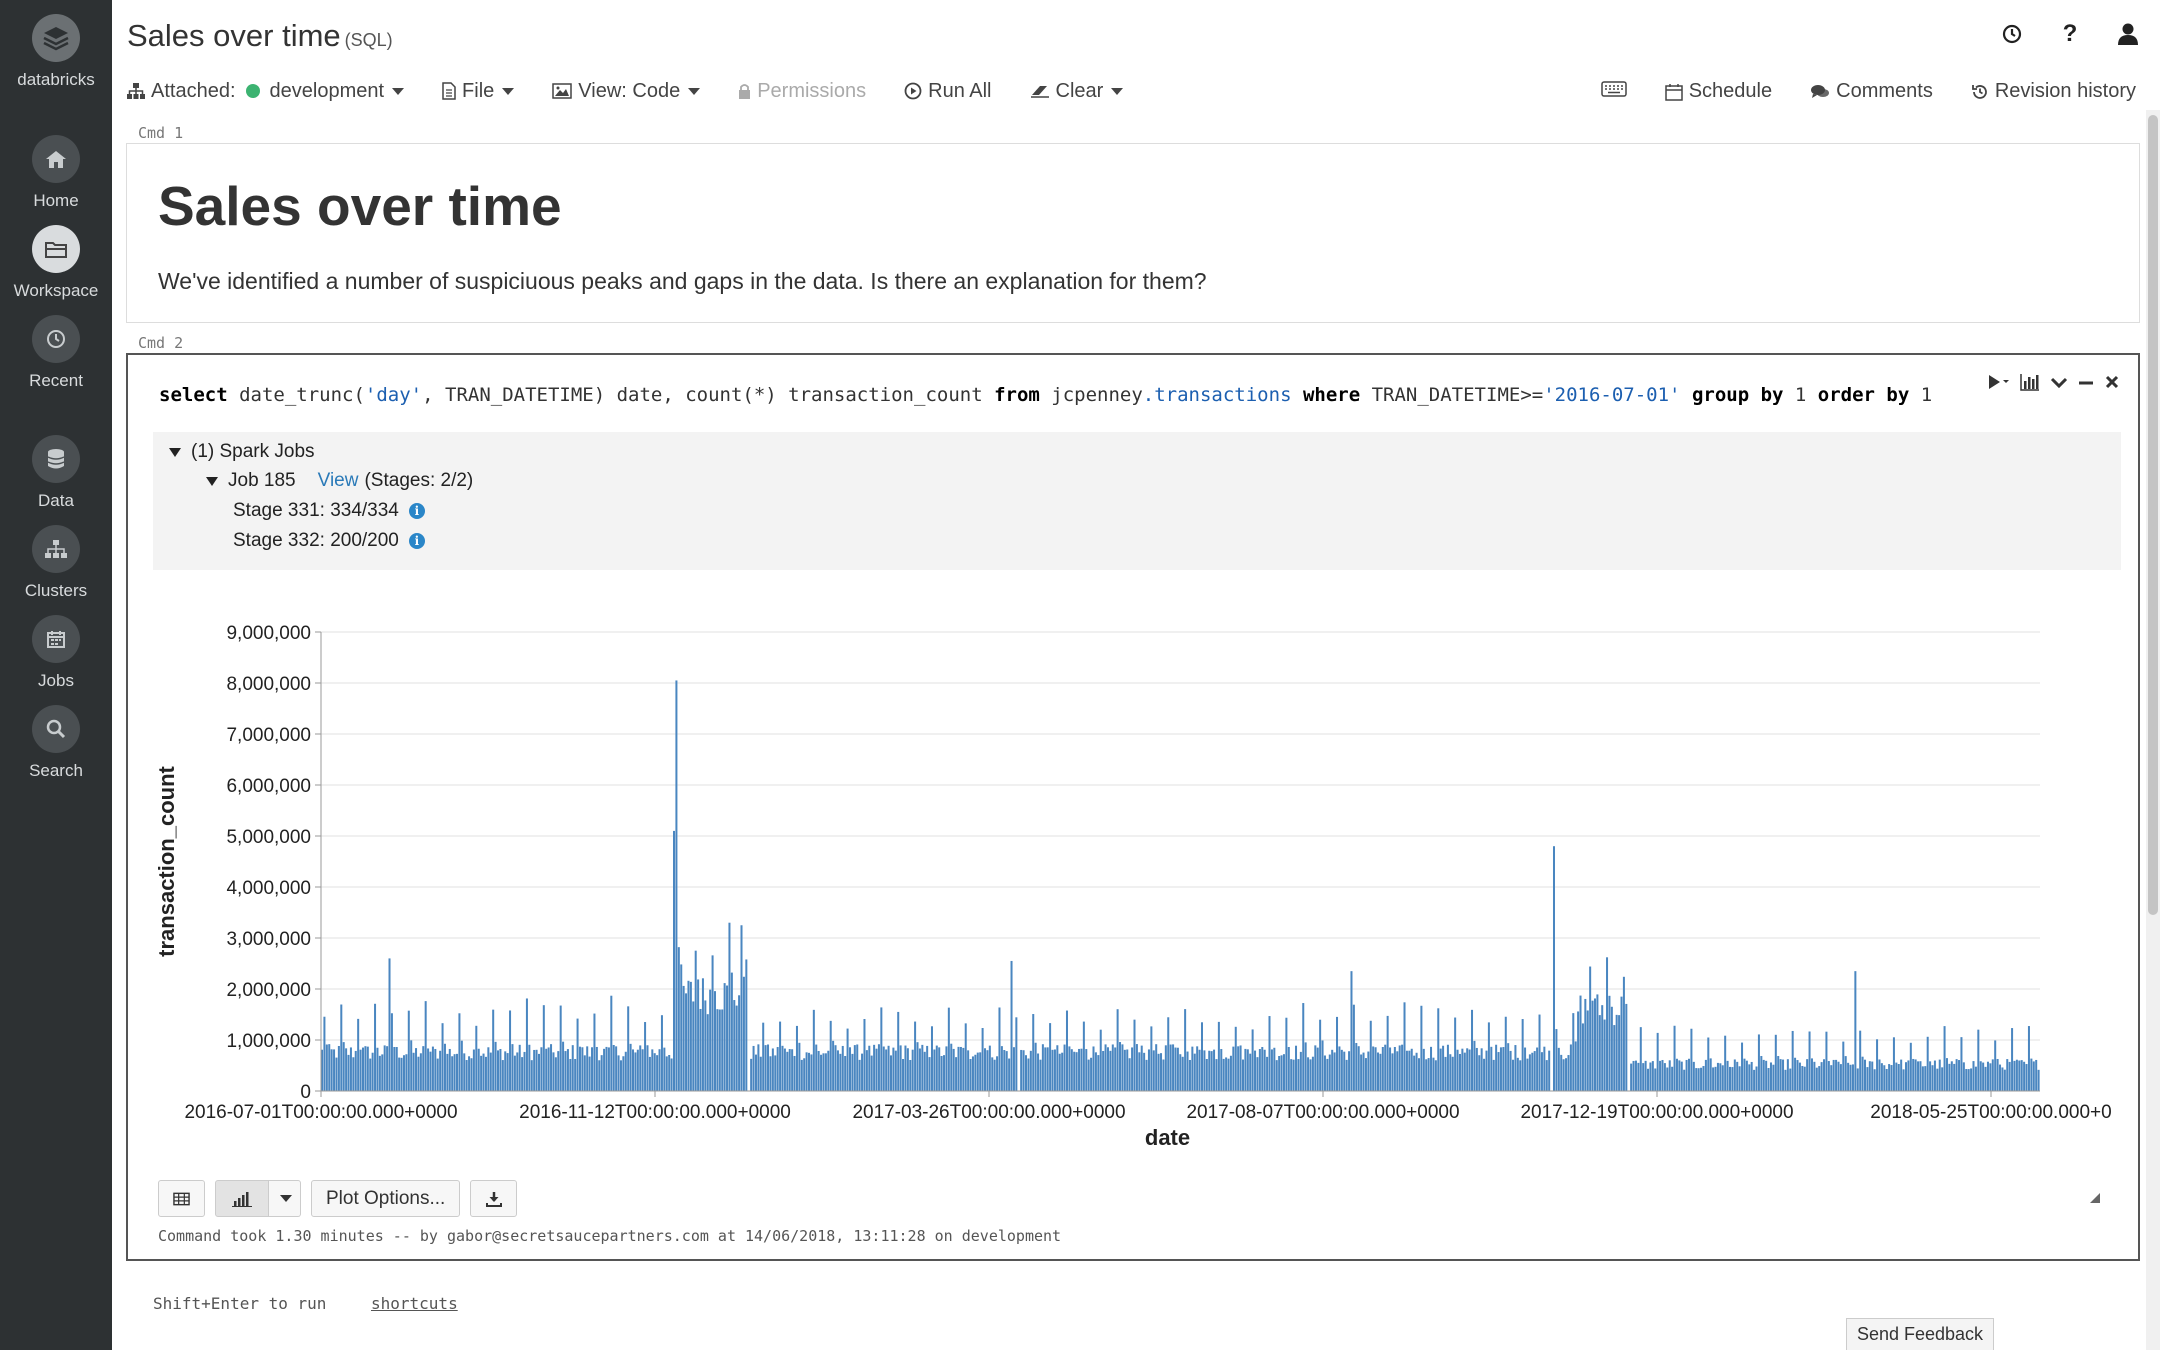 This screenshot has height=1350, width=2160. I want to click on chart-view-button, so click(242, 1198).